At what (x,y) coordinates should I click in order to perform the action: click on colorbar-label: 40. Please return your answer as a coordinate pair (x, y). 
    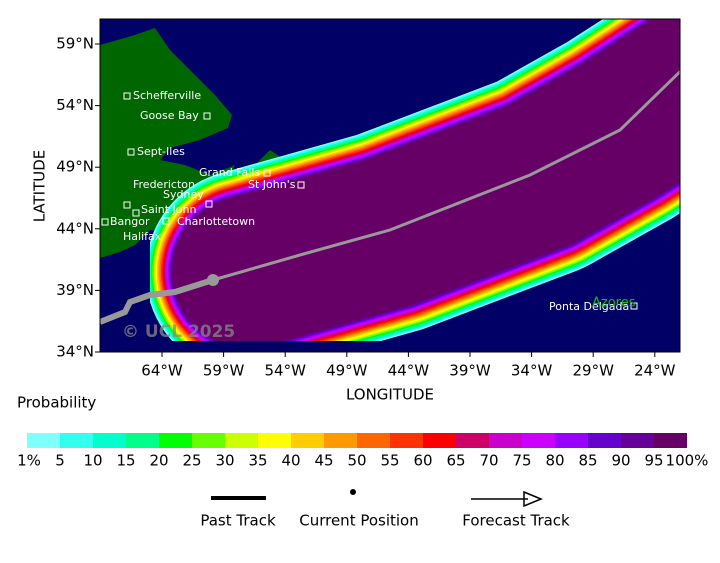
    Looking at the image, I should click on (290, 461).